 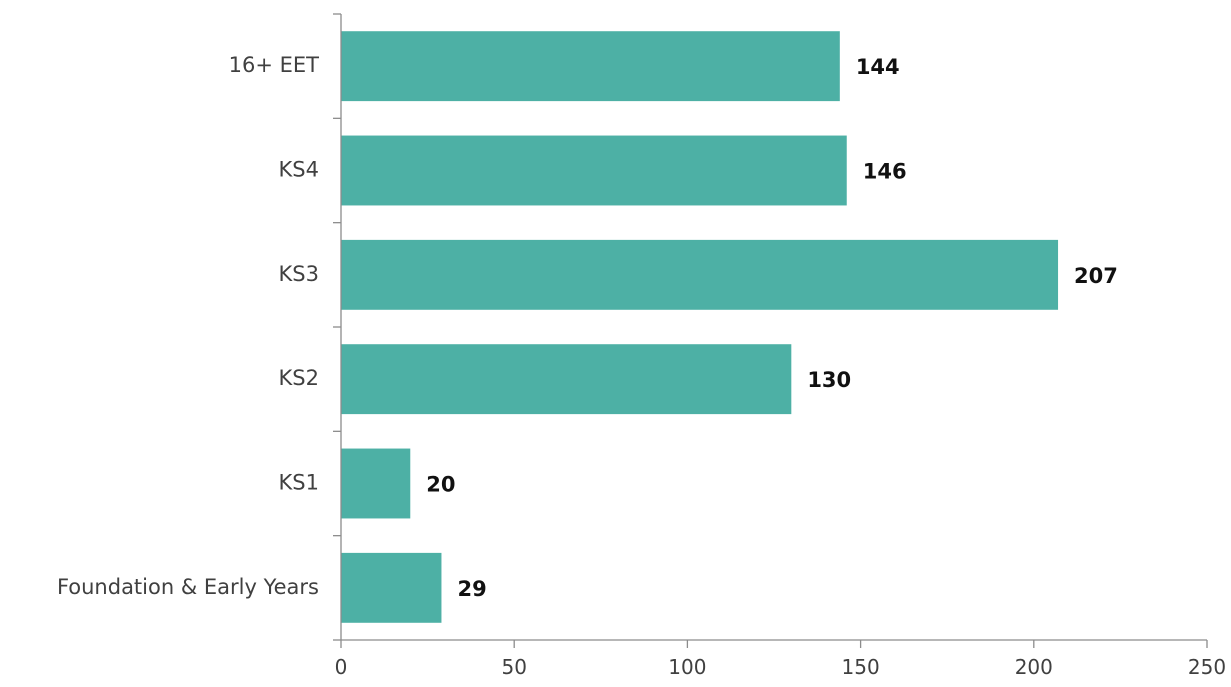 What do you see at coordinates (299, 274) in the screenshot?
I see `category-label: KS3` at bounding box center [299, 274].